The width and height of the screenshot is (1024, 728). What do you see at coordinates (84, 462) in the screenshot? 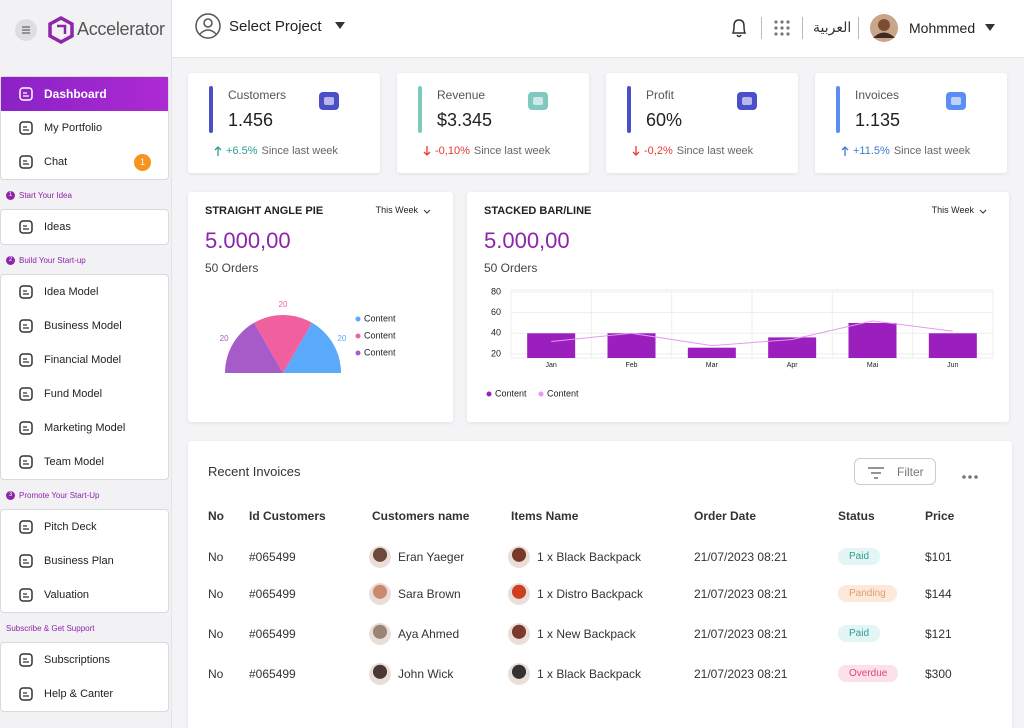
I see `menu-item: Team Model` at bounding box center [84, 462].